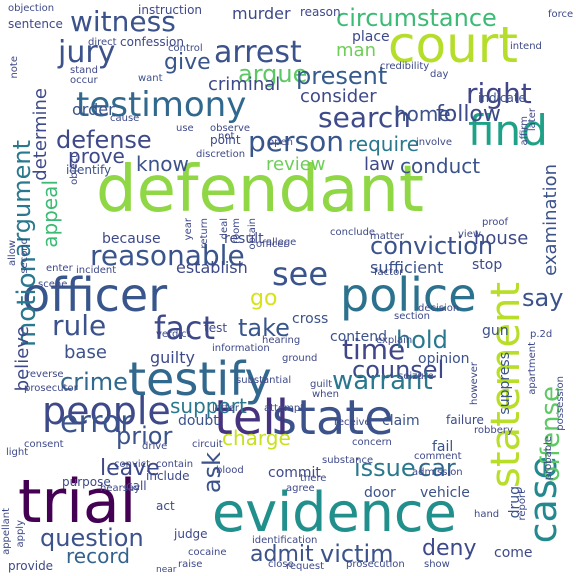 This screenshot has height=576, width=576. Describe the element at coordinates (416, 377) in the screenshot. I see `cloud-word: seizure` at that location.